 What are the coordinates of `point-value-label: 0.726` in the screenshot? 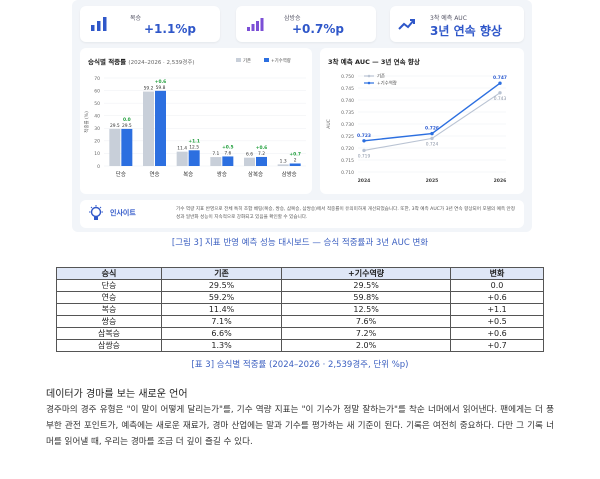 It's located at (432, 129).